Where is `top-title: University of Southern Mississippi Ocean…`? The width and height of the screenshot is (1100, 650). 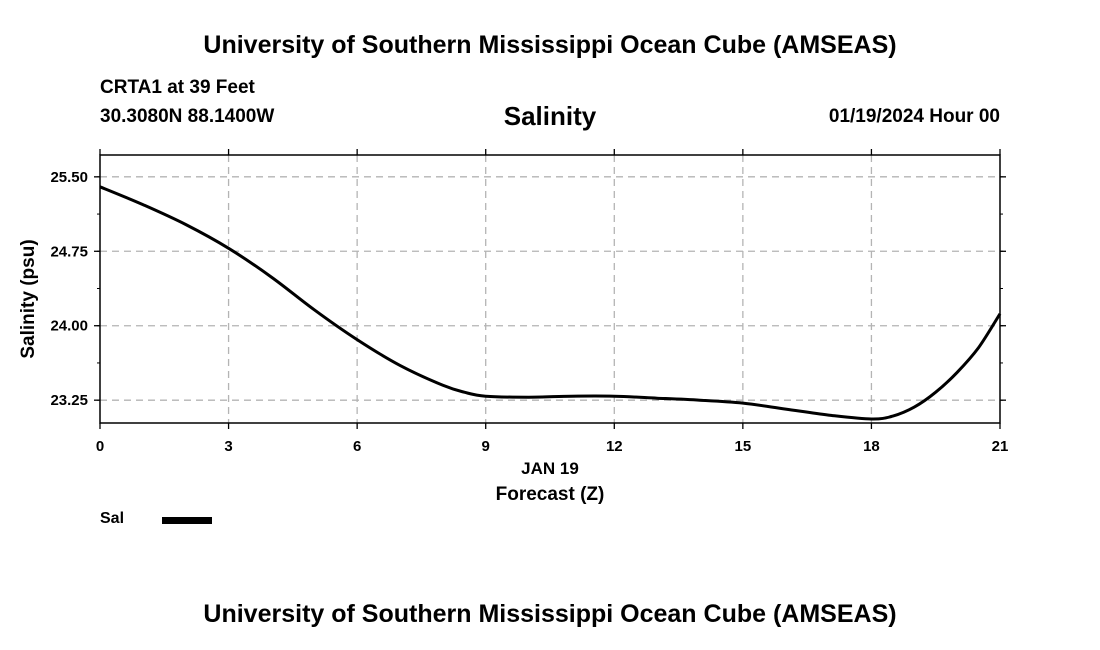
top-title: University of Southern Mississippi Ocean… is located at coordinates (550, 45).